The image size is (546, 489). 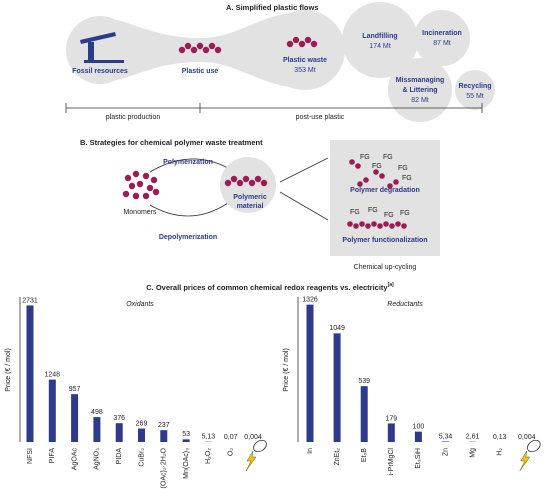 I want to click on value-label: 0,07, so click(x=231, y=437).